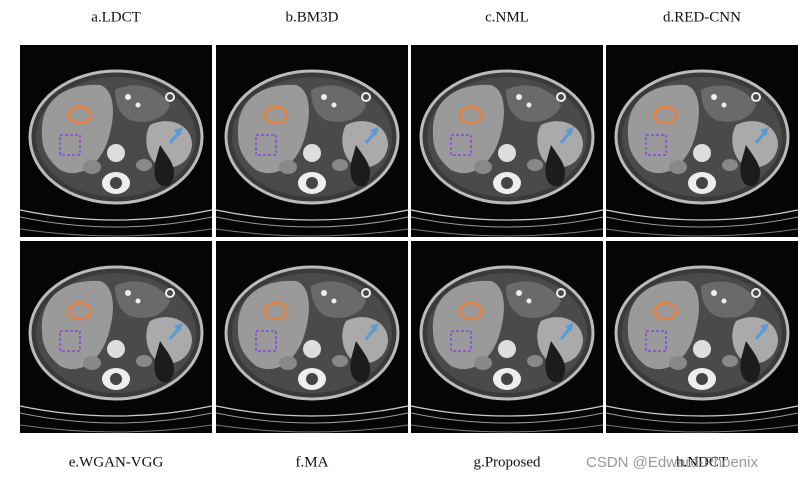 The image size is (811, 481). I want to click on panel-label: a.LDCT, so click(116, 17).